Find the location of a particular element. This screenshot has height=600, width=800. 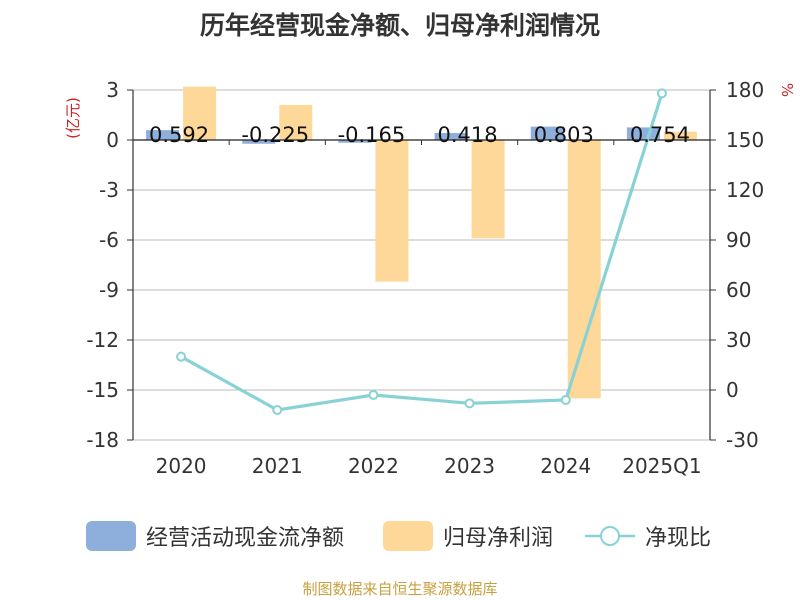

right-tick-label: 90 is located at coordinates (738, 240).